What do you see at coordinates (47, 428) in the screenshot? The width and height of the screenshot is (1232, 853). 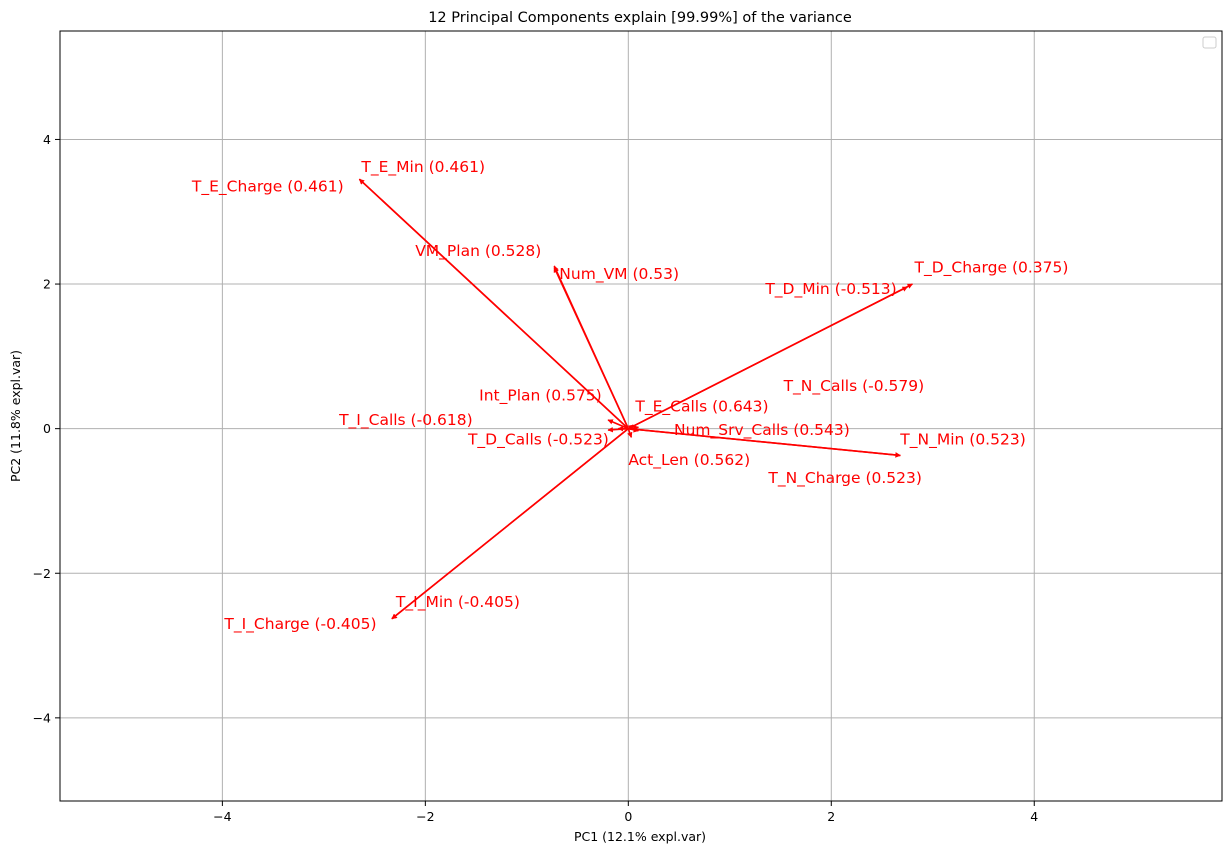 I see `y-tick-label: 0` at bounding box center [47, 428].